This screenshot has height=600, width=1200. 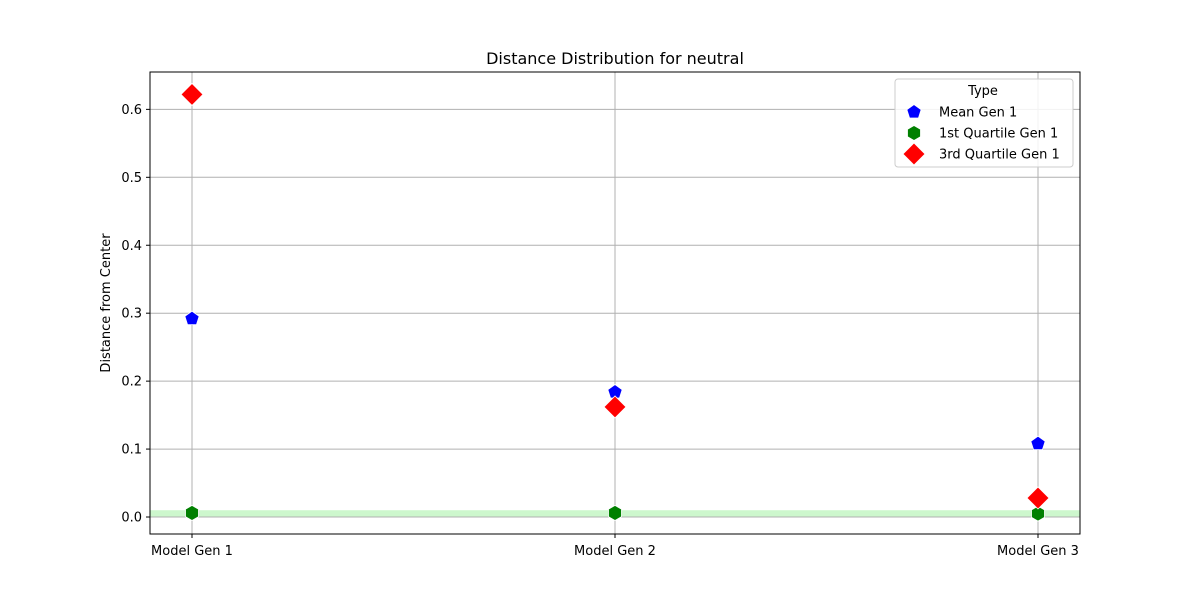 What do you see at coordinates (978, 113) in the screenshot?
I see `legend-label: Mean Gen 1` at bounding box center [978, 113].